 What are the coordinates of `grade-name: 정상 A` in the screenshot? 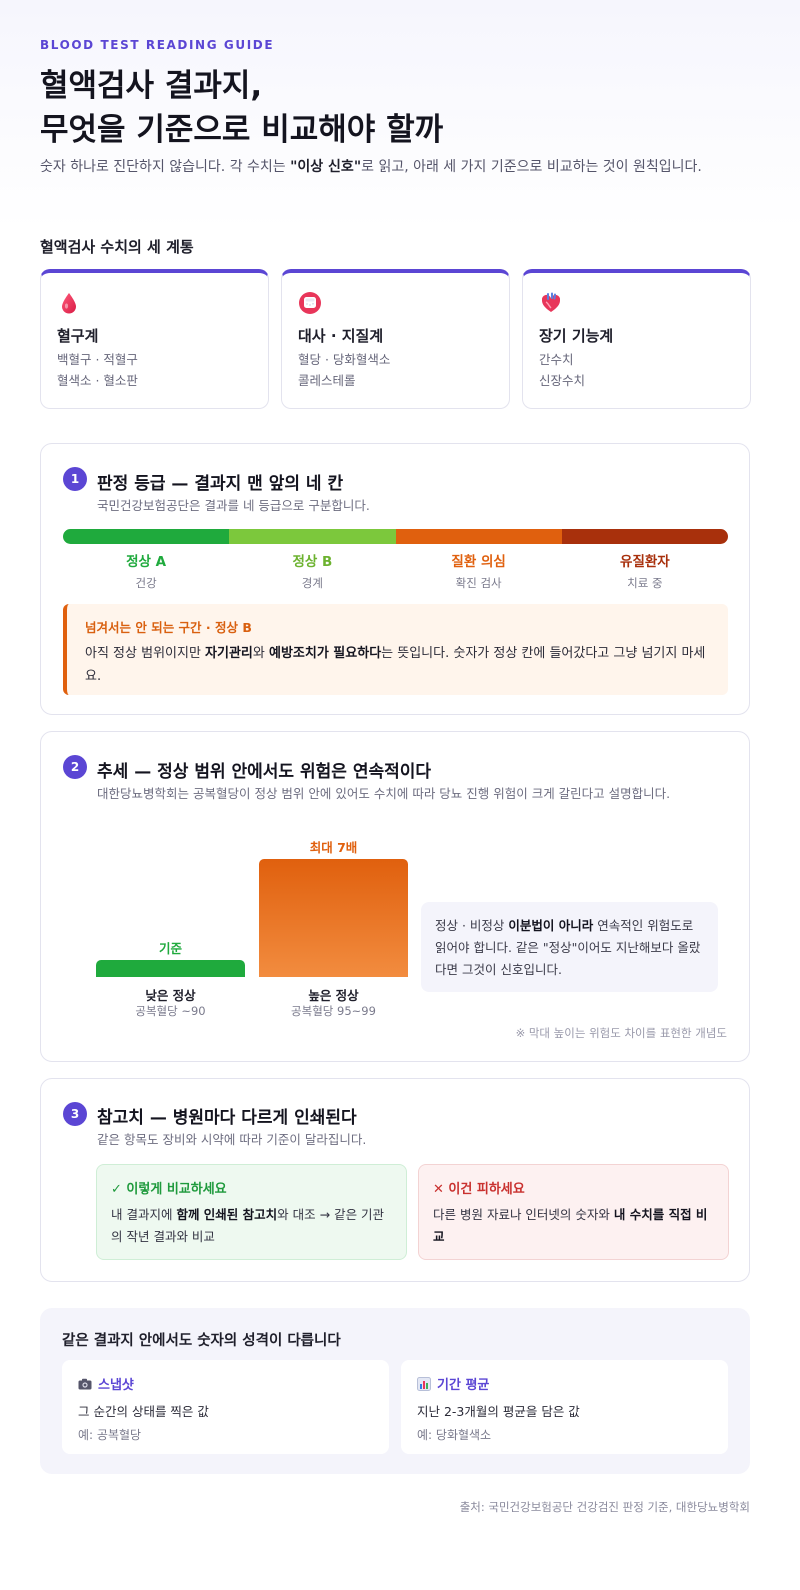 It's located at (146, 562).